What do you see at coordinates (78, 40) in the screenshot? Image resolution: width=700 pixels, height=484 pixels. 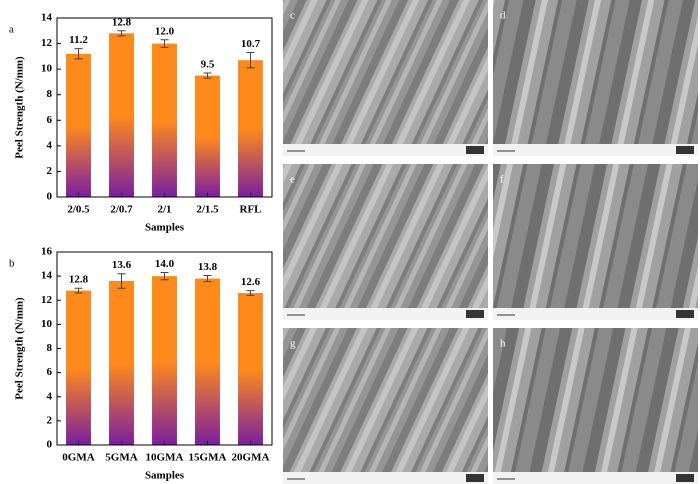 I see `value-label: 11.2` at bounding box center [78, 40].